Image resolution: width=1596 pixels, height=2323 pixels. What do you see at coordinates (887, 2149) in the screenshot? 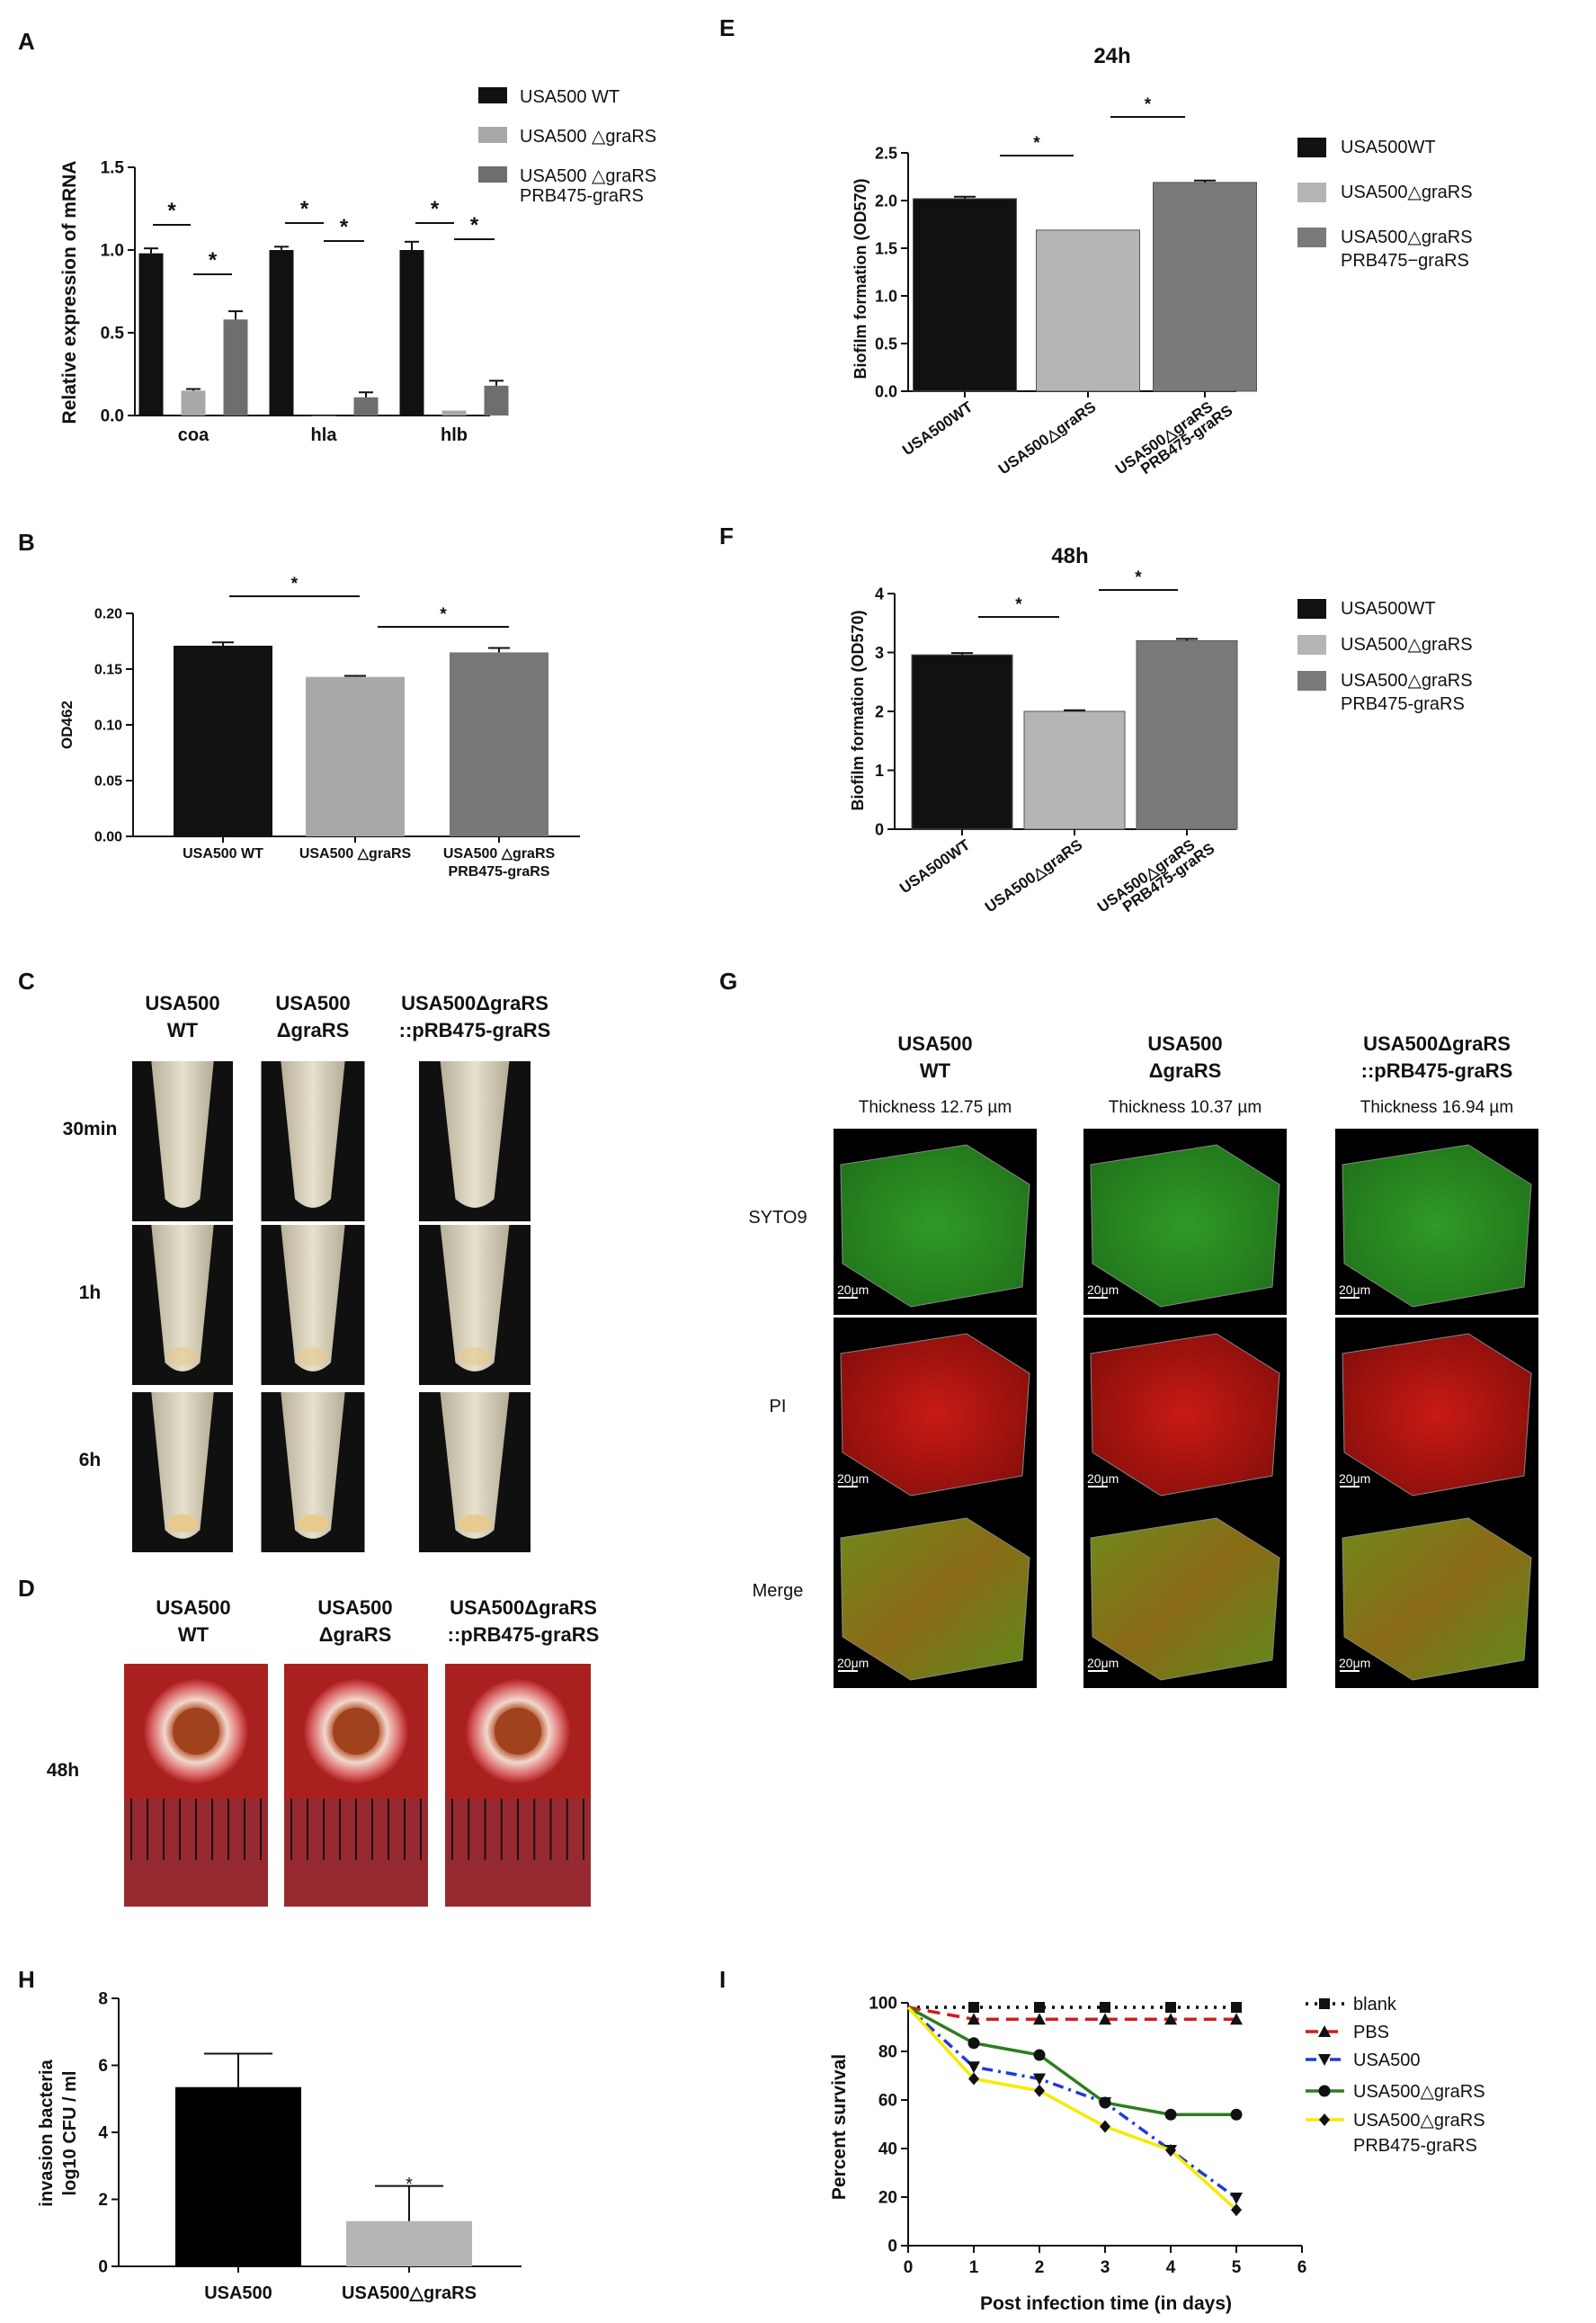
I see `y-tick-label: 40` at bounding box center [887, 2149].